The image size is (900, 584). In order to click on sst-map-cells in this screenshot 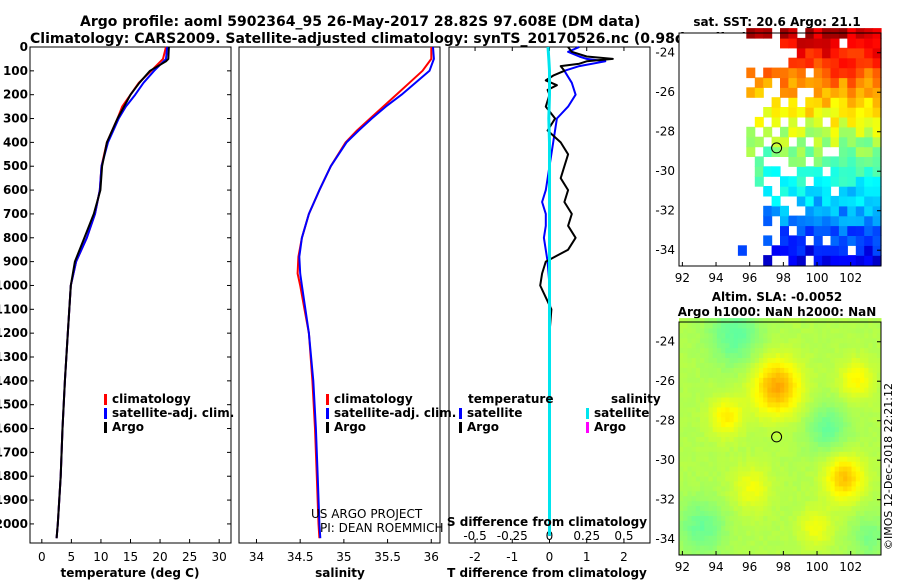, I will do `click(809, 147)`.